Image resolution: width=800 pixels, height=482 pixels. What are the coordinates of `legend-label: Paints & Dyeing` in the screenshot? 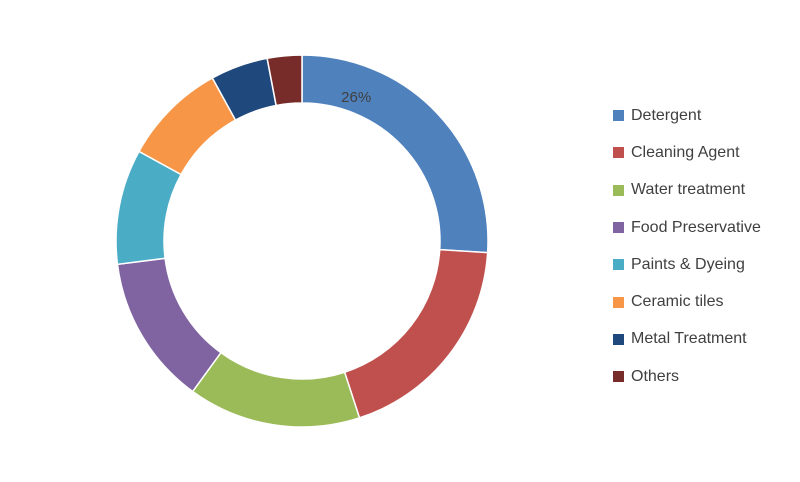 It's located at (688, 264).